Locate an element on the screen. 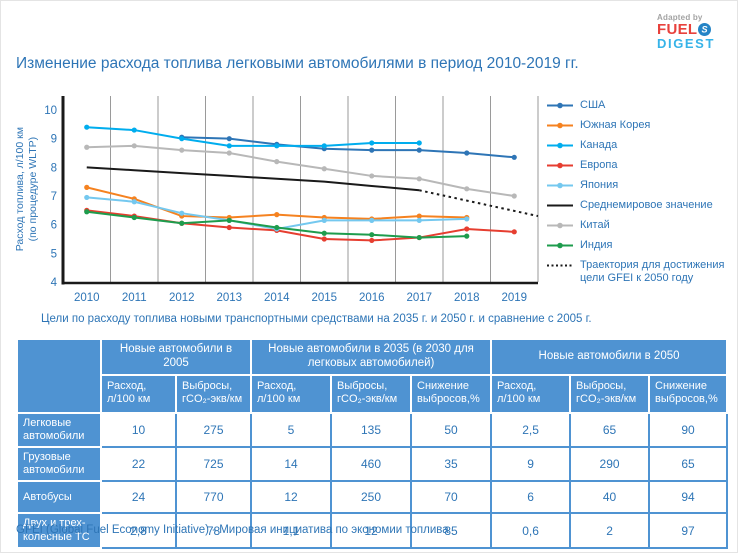 The width and height of the screenshot is (740, 555). table-row: Автобусы 24 770 12 250 70 6 40 94 is located at coordinates (372, 497).